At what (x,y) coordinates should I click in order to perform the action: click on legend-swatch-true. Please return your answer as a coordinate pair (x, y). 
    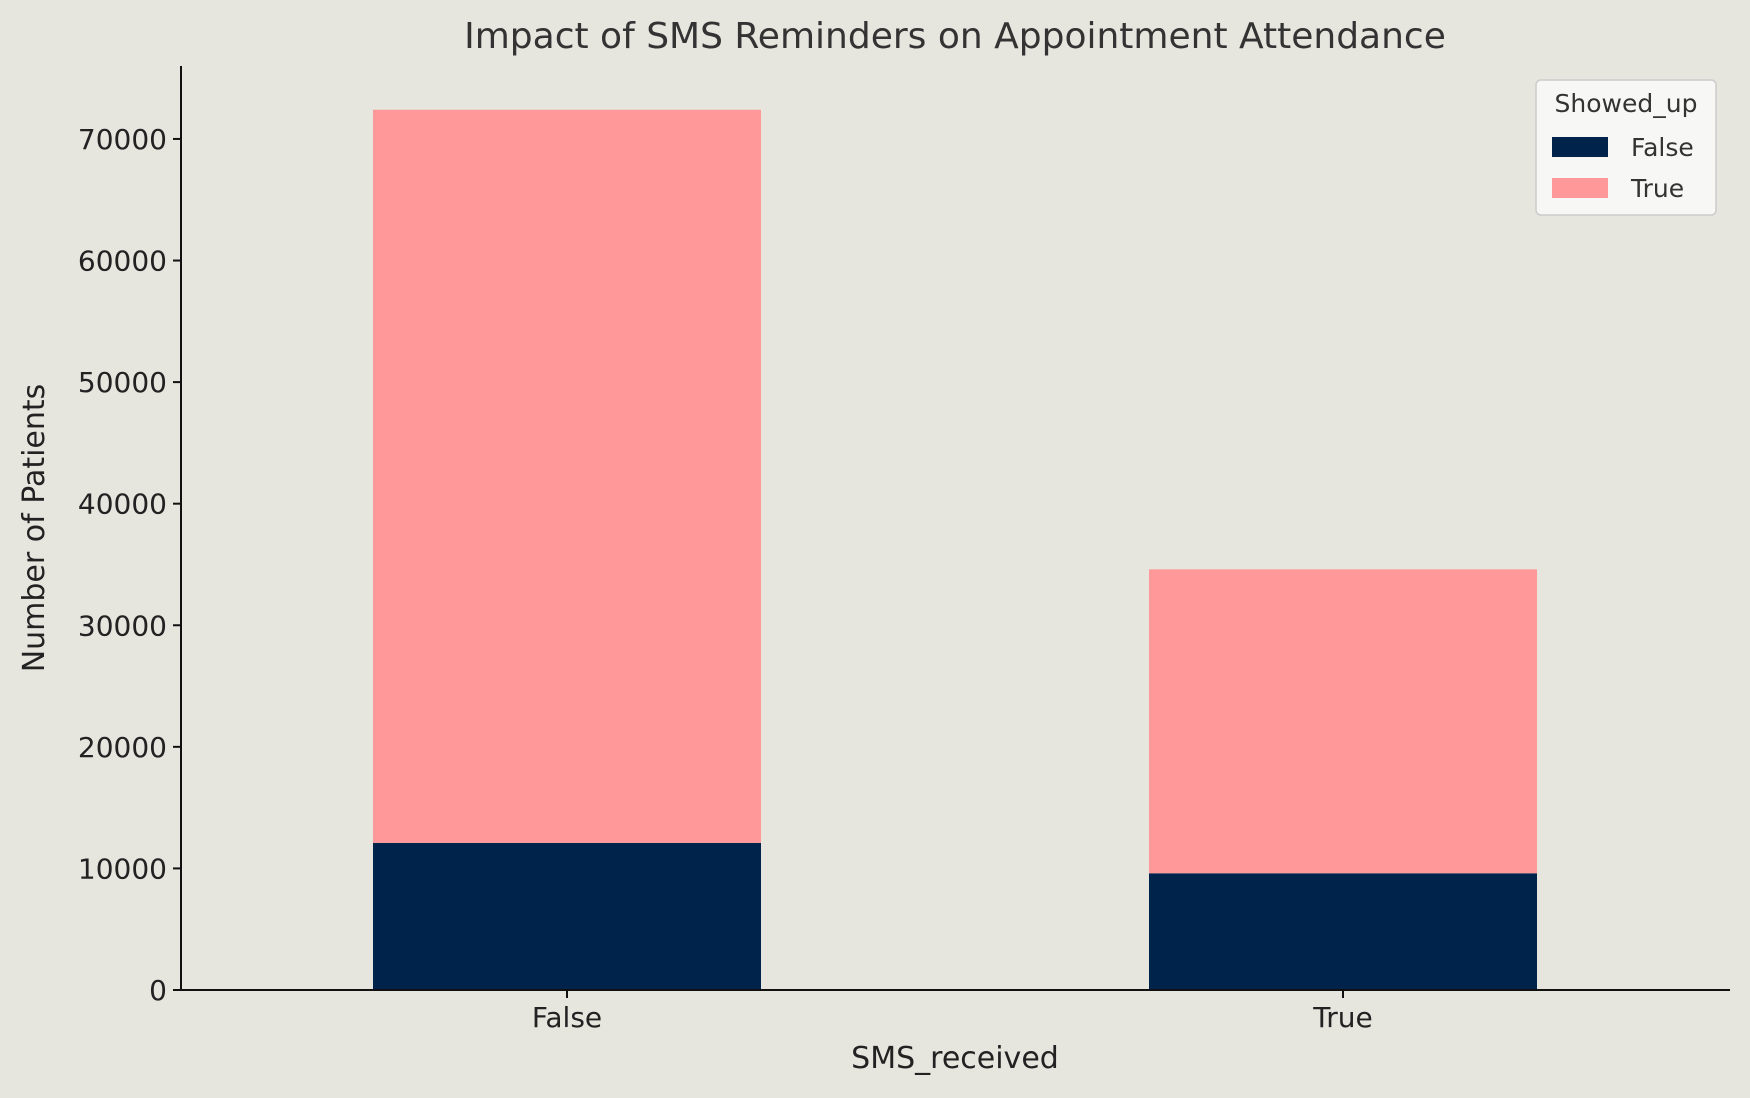
    Looking at the image, I should click on (1580, 188).